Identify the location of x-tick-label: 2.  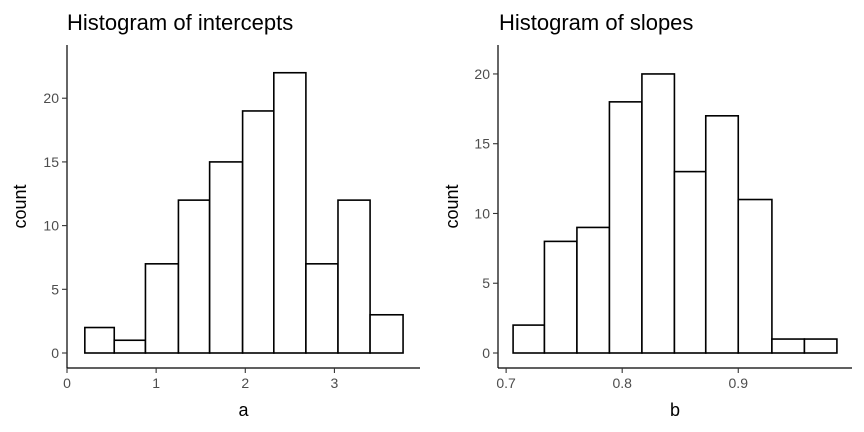
(245, 383).